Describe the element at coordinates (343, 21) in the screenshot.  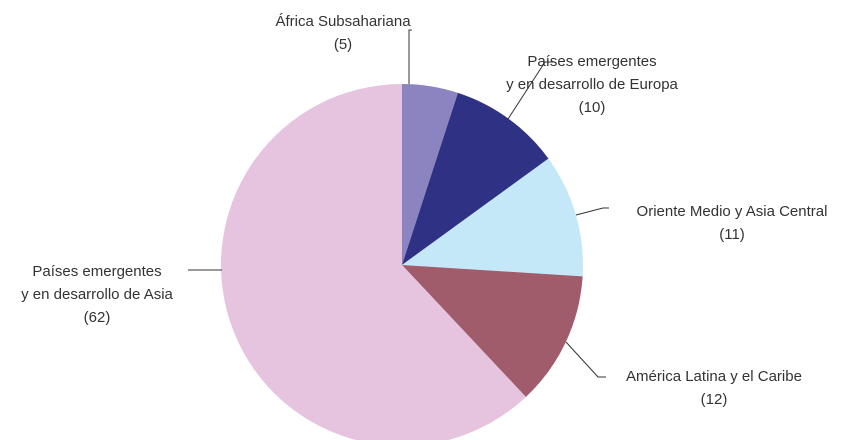
I see `slice-label: África Subsahariana` at that location.